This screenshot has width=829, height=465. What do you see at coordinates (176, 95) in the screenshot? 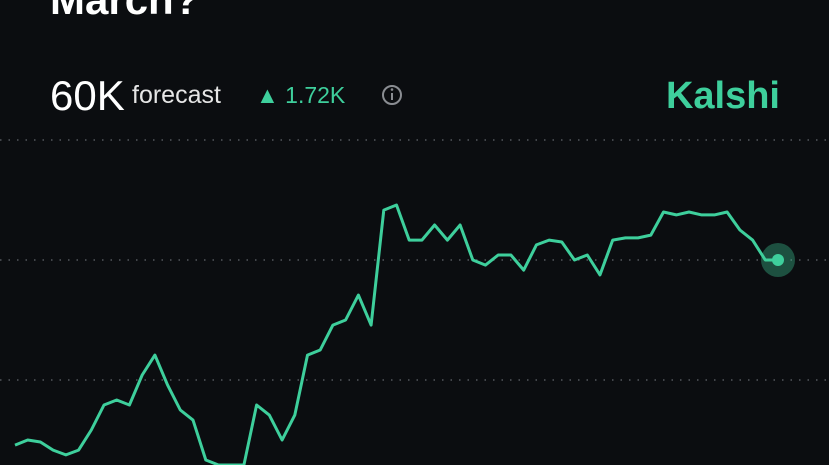
I see `headline-label: forecast` at bounding box center [176, 95].